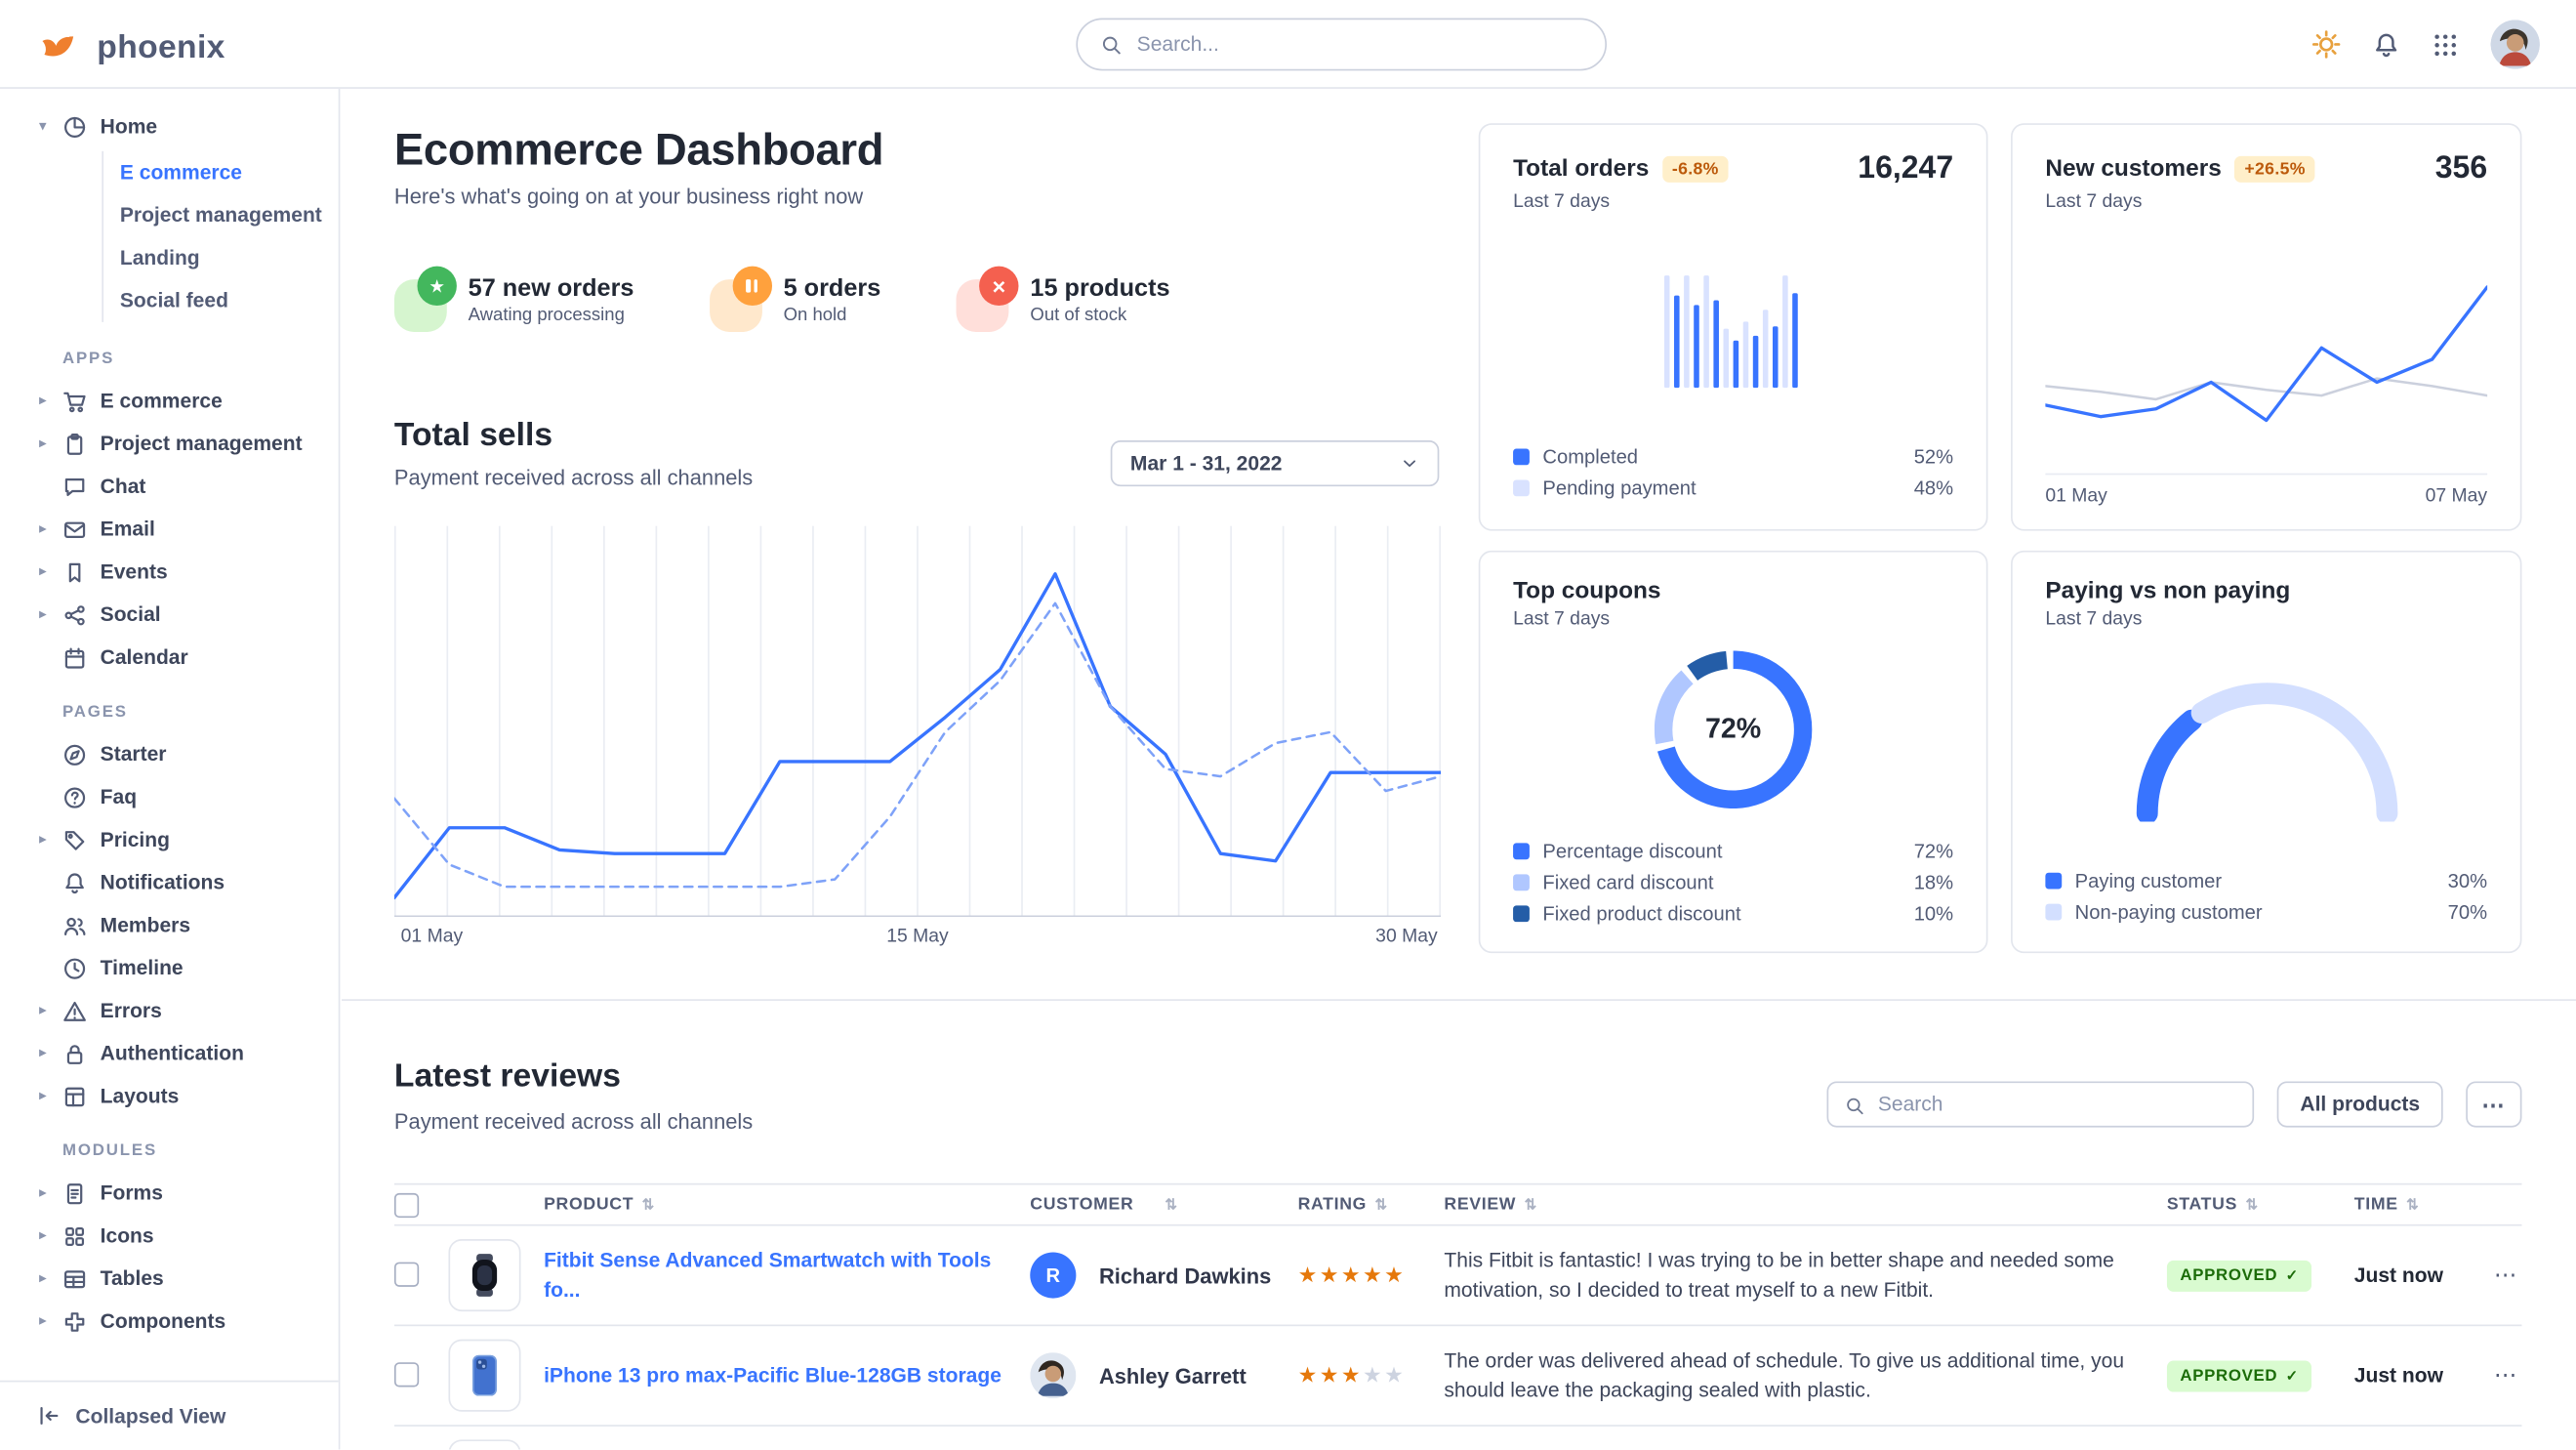  What do you see at coordinates (169, 486) in the screenshot?
I see `sidebar-item-chat: Chat` at bounding box center [169, 486].